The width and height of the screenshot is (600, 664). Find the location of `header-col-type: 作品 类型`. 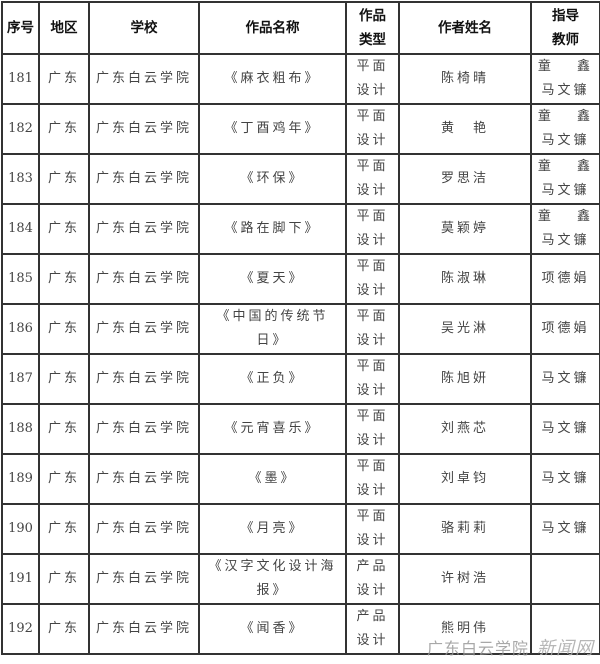

header-col-type: 作品 类型 is located at coordinates (372, 28).